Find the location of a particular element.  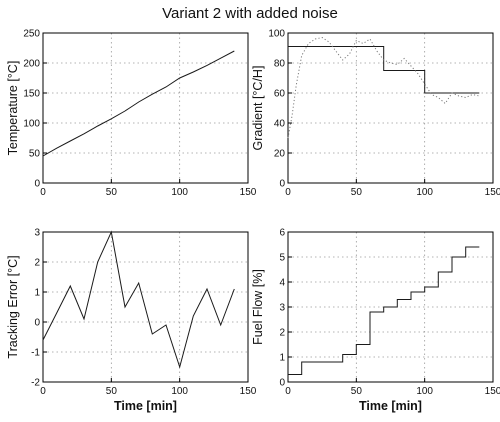

y-tick-label: 150 is located at coordinates (31, 94).